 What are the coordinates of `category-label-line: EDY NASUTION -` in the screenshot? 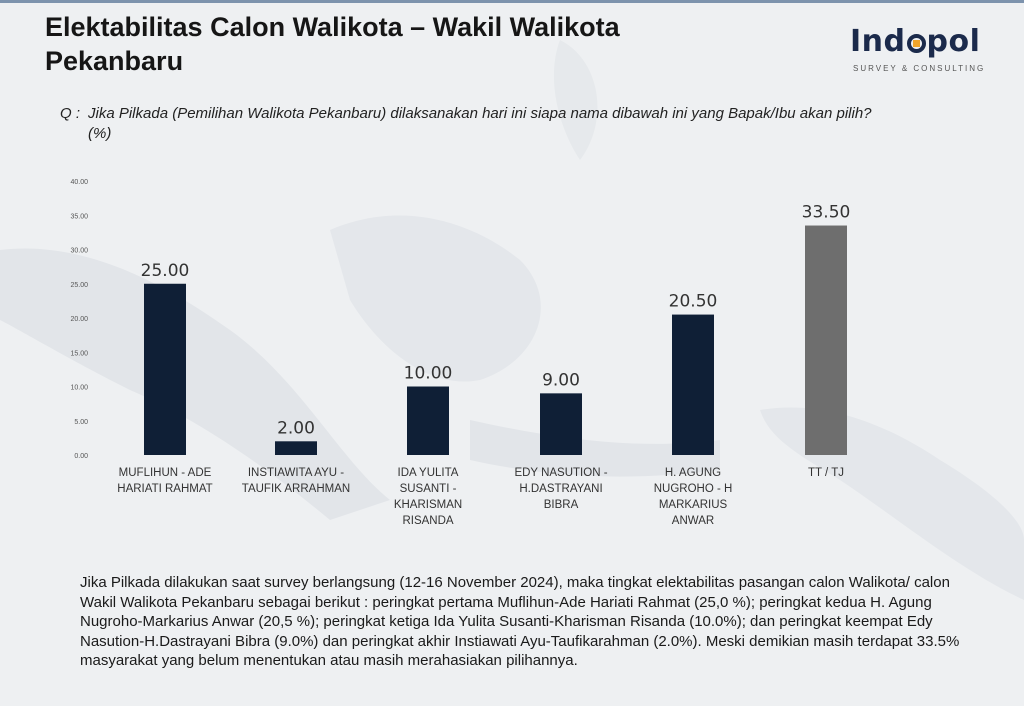 It's located at (560, 473).